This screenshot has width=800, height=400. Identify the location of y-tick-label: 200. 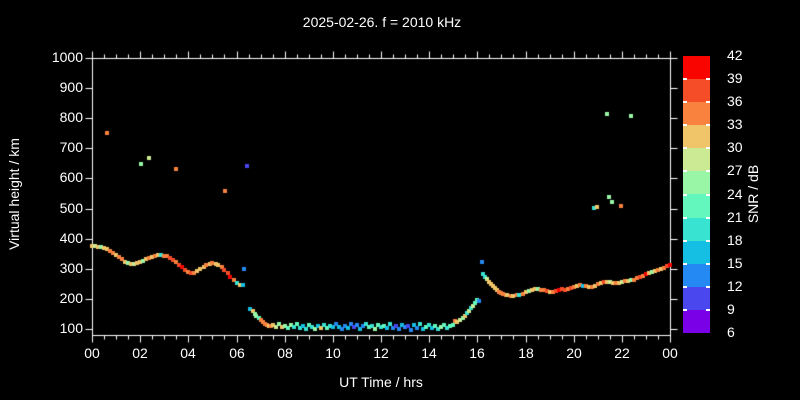
(71, 298).